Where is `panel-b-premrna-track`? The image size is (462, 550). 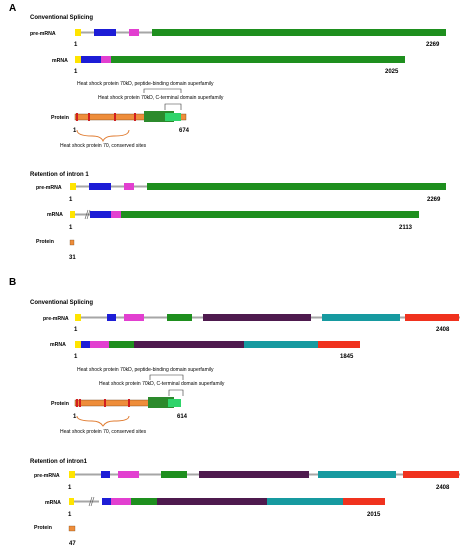
panel-b-premrna-track is located at coordinates (267, 317).